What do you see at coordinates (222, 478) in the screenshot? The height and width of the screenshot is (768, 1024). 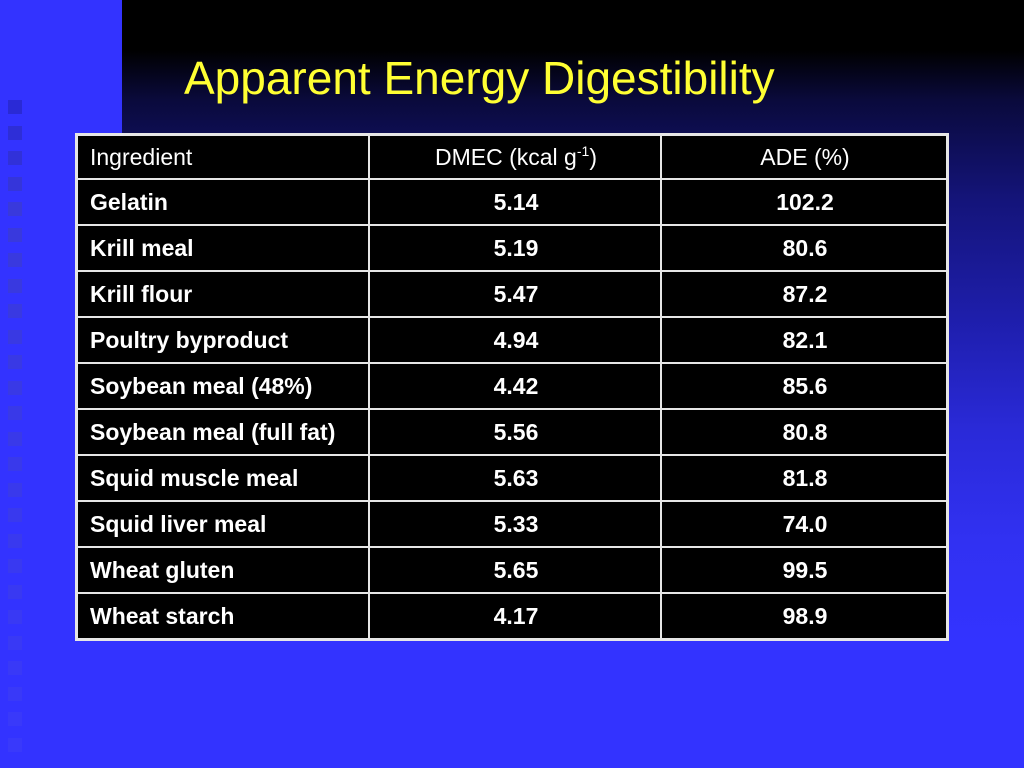 I see `cell-ingredient: Squid muscle meal` at bounding box center [222, 478].